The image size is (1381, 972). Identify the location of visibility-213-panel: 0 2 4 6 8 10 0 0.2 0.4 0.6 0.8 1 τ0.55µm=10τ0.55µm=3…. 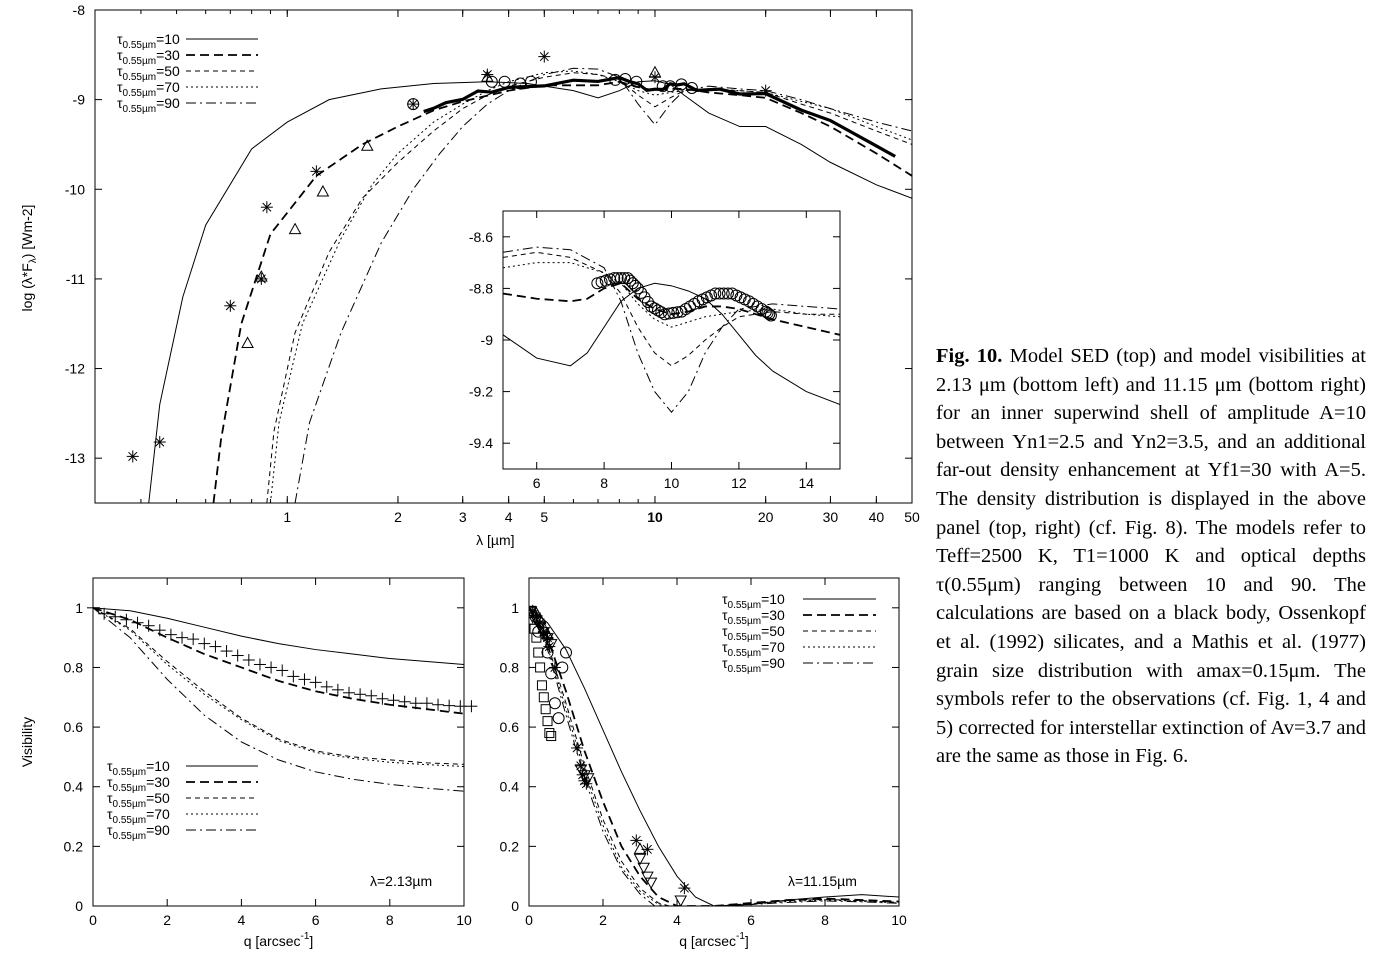
(248, 763).